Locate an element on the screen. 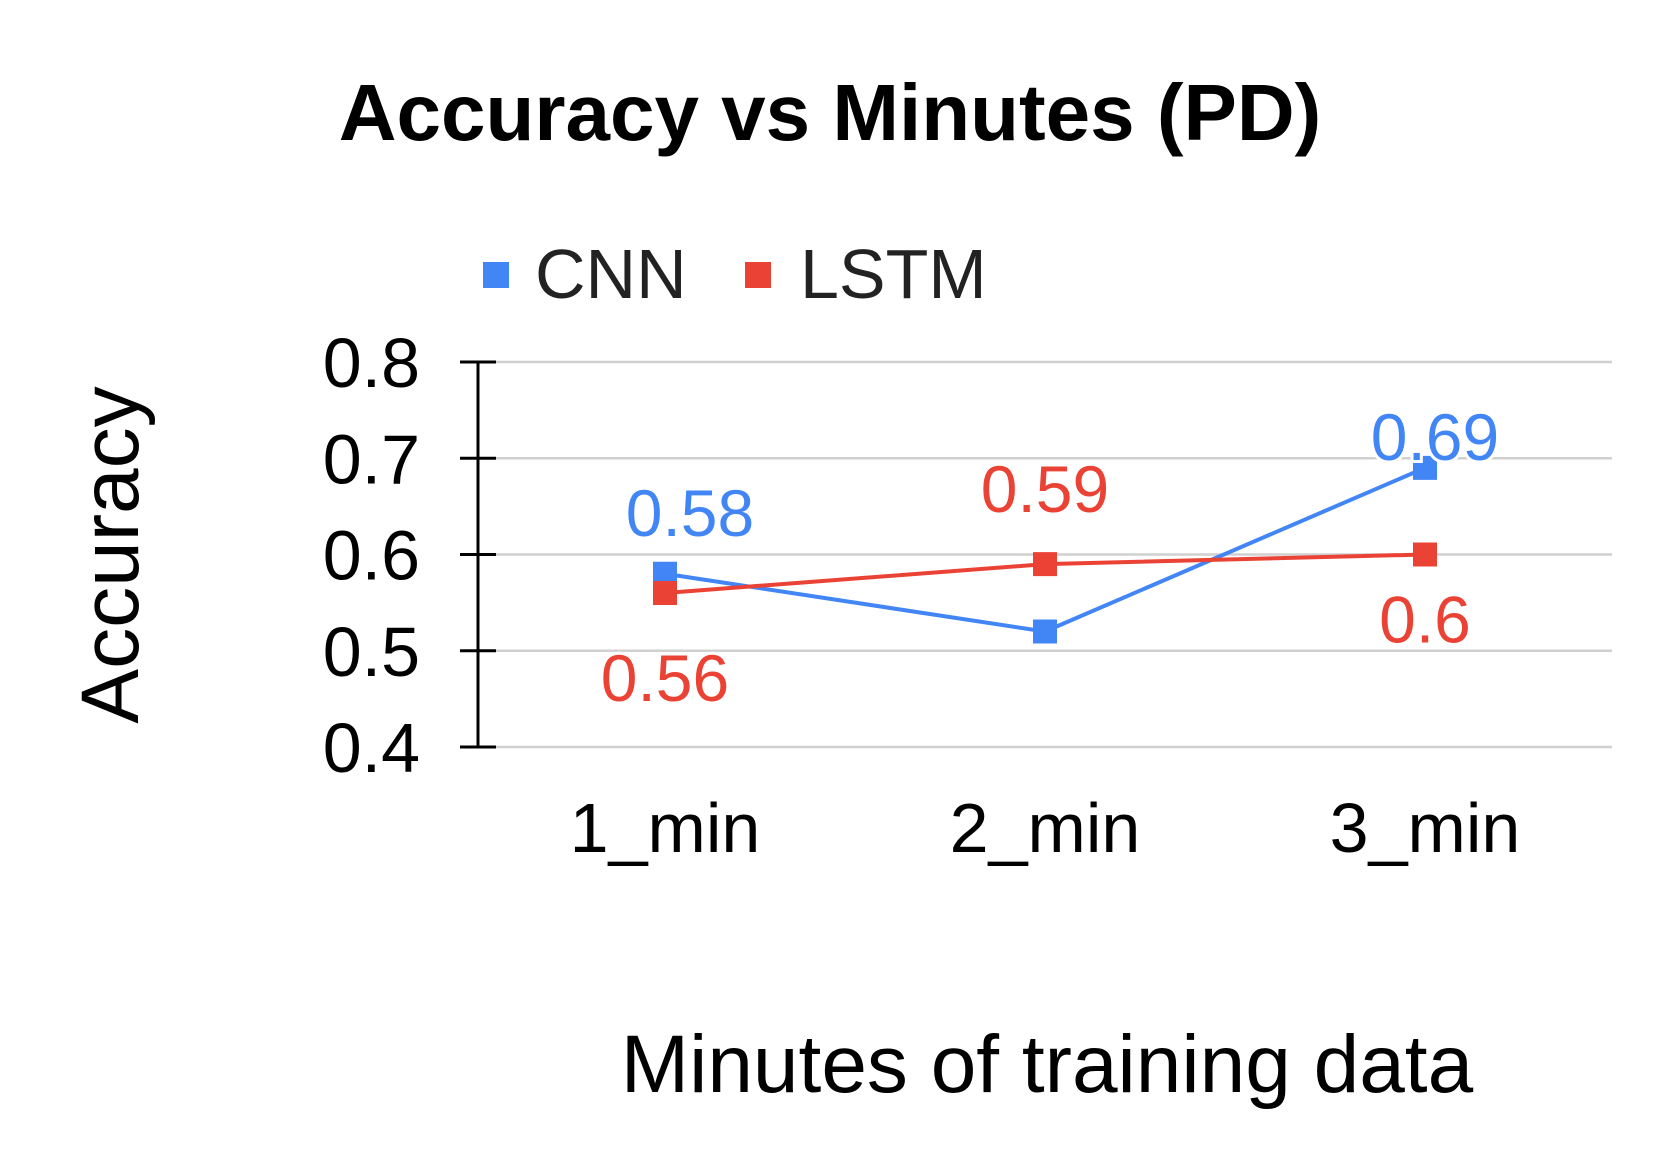  y-tick-label: 0.4 is located at coordinates (371, 748).